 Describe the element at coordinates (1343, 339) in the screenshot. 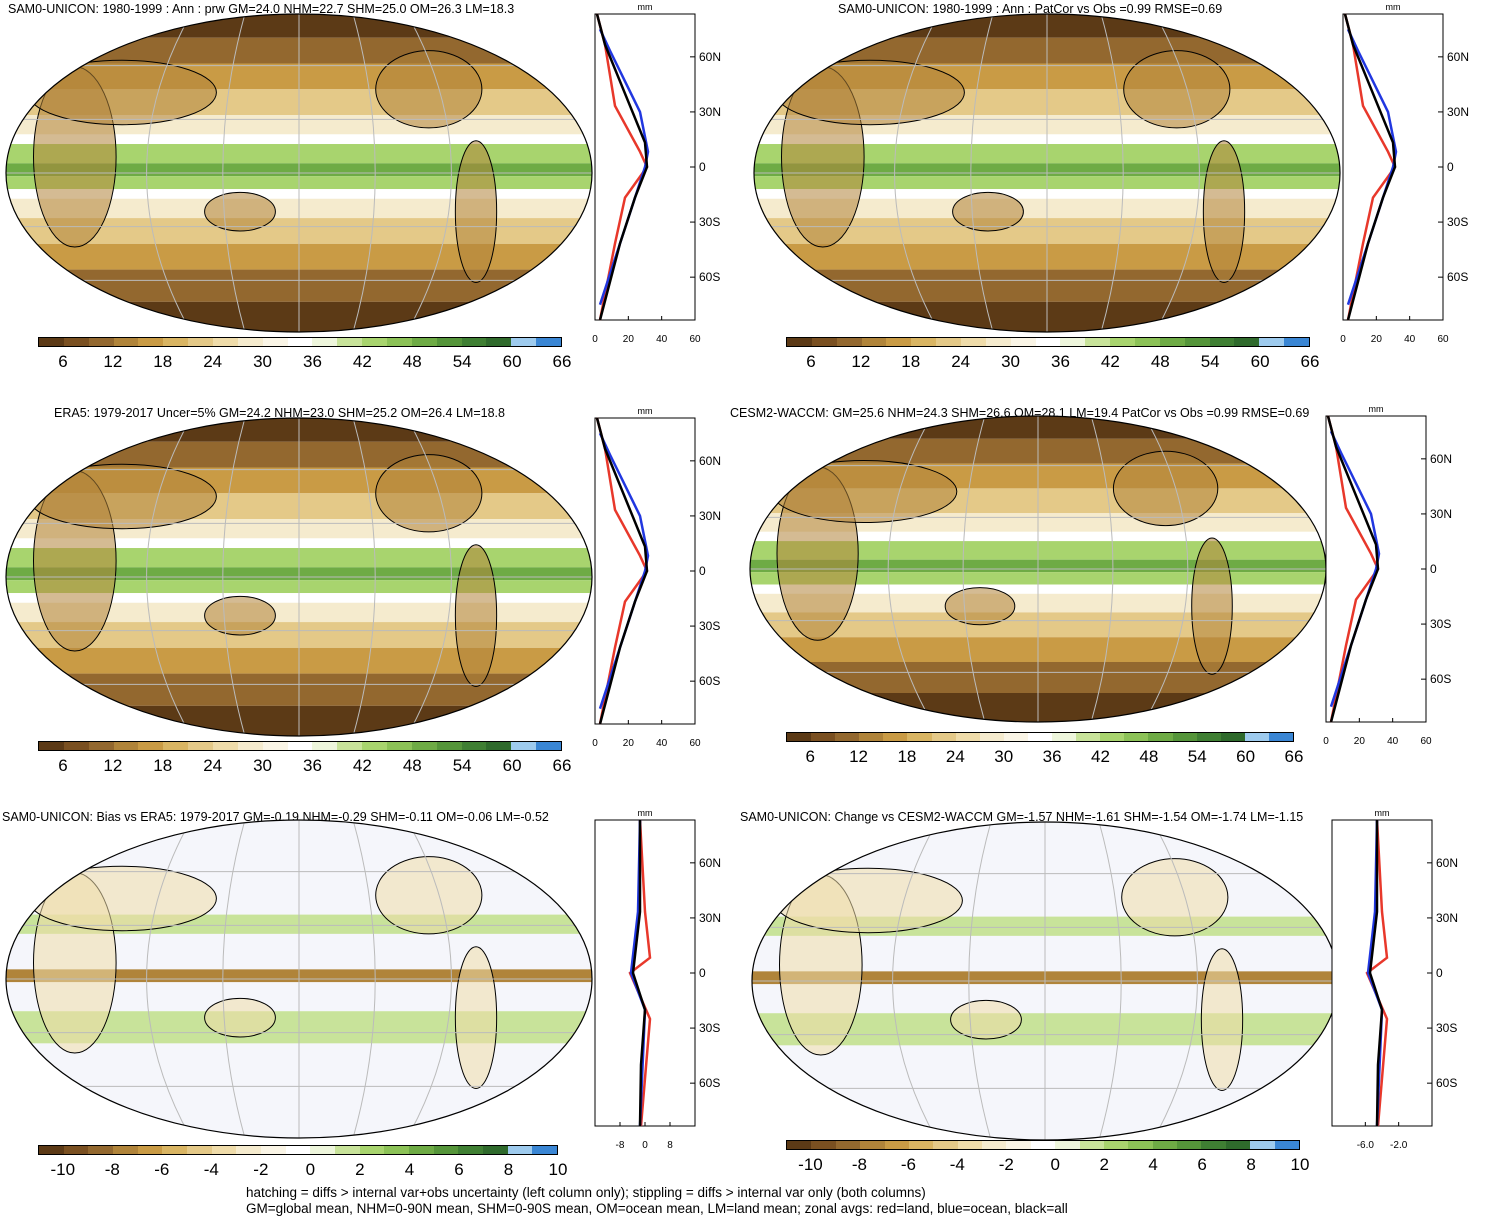

I see `zonal-tick-label: 0` at that location.